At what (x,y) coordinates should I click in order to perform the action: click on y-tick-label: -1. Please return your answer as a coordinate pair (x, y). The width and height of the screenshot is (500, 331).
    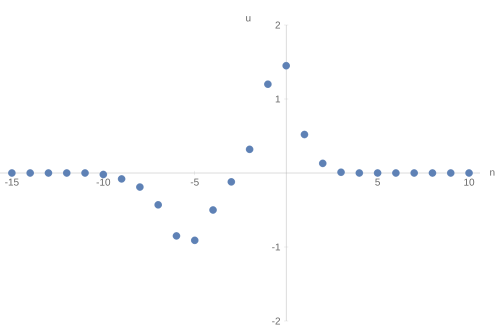
    Looking at the image, I should click on (276, 247).